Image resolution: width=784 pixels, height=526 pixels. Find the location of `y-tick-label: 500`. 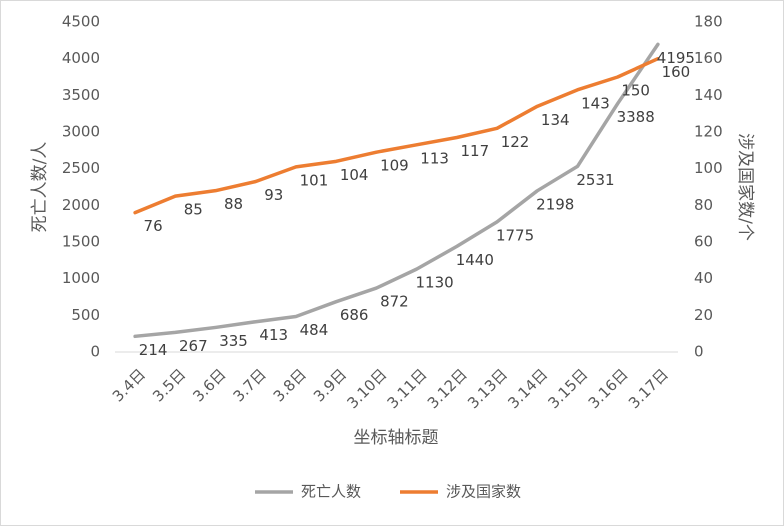

y-tick-label: 500 is located at coordinates (85, 315).